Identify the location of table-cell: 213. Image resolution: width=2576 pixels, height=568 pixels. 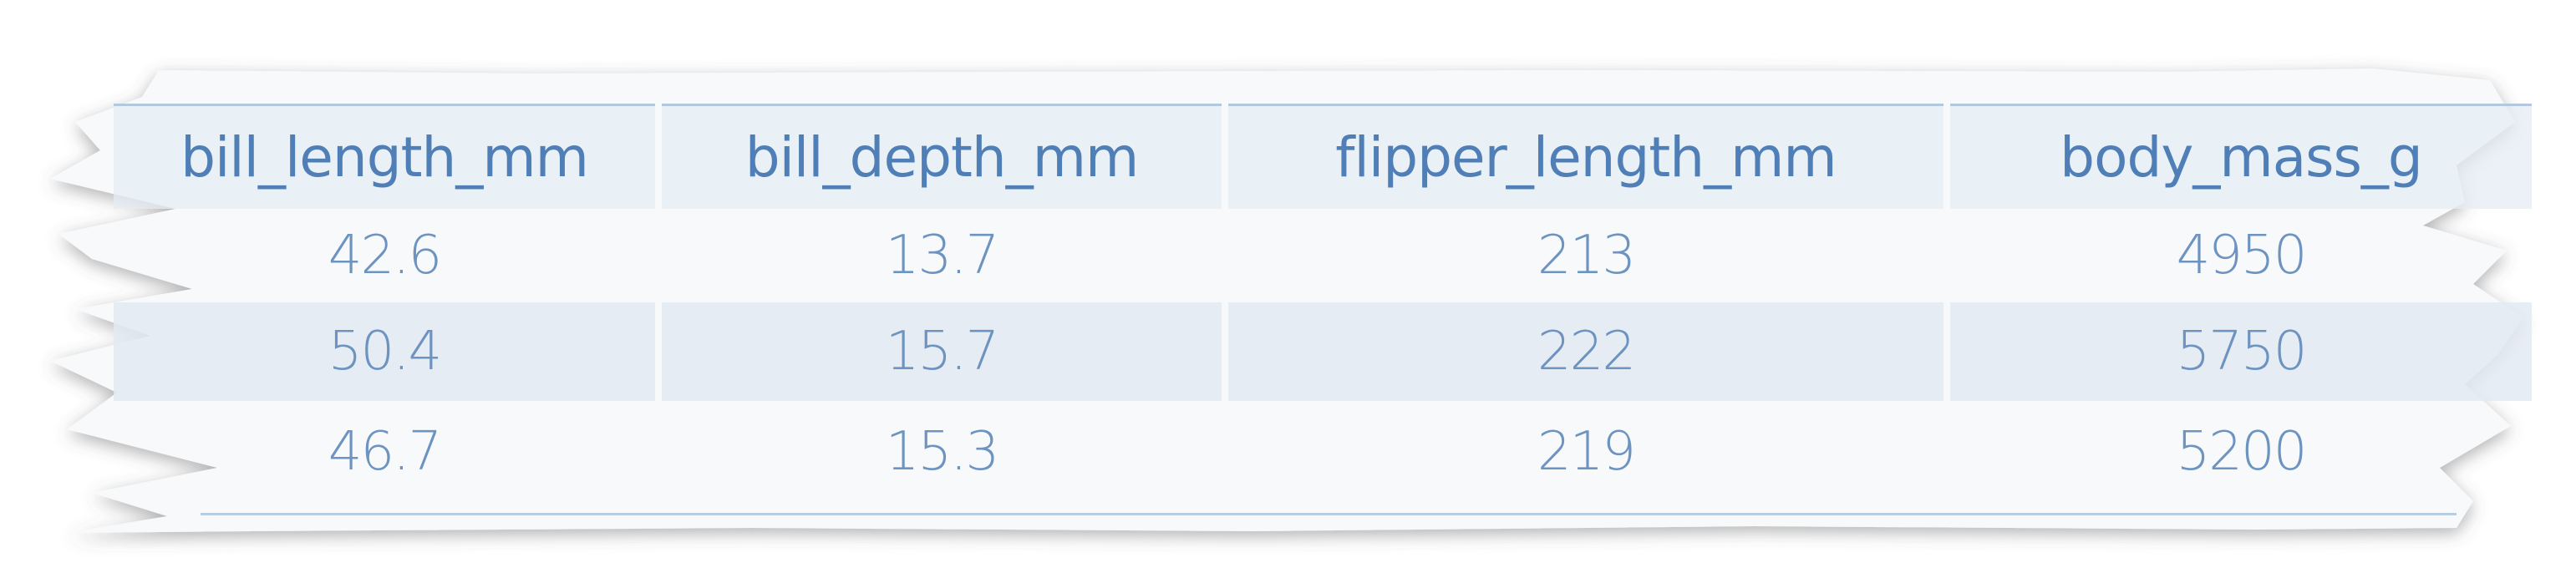
(1586, 256).